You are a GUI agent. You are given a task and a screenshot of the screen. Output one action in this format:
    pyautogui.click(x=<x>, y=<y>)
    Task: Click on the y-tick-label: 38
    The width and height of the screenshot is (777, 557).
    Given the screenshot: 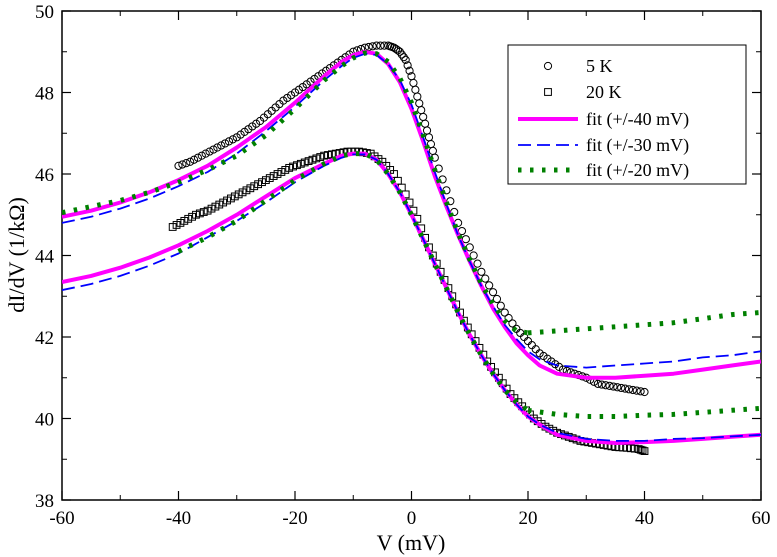 What is the action you would take?
    pyautogui.click(x=44, y=501)
    